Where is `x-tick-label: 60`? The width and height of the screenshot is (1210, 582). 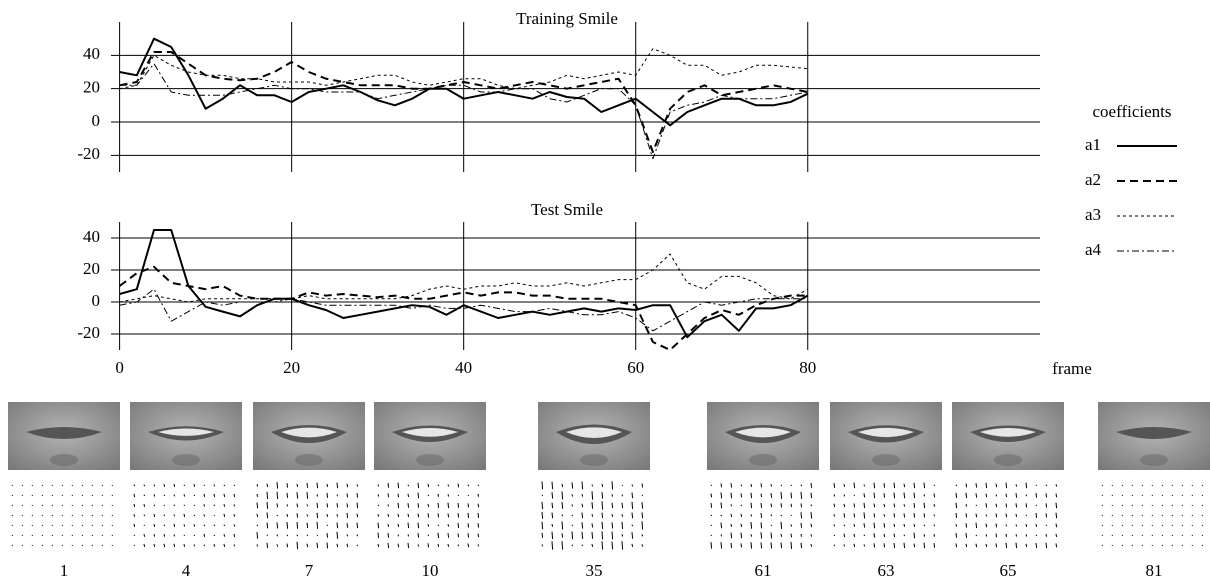
x-tick-label: 60 is located at coordinates (635, 367).